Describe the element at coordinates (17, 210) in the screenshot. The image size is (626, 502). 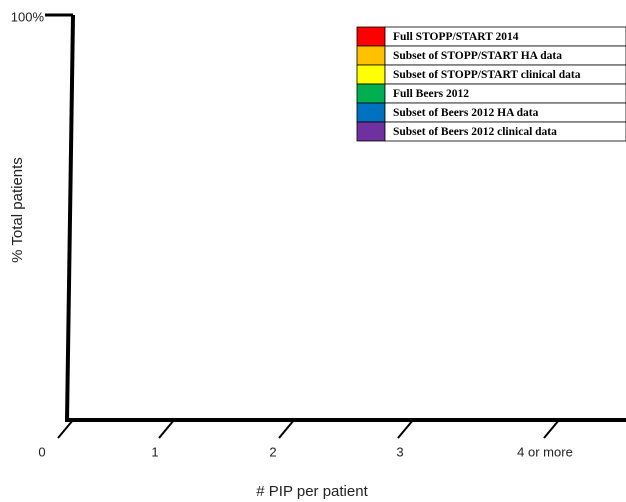
I see `y-axis-title: % Total patients` at that location.